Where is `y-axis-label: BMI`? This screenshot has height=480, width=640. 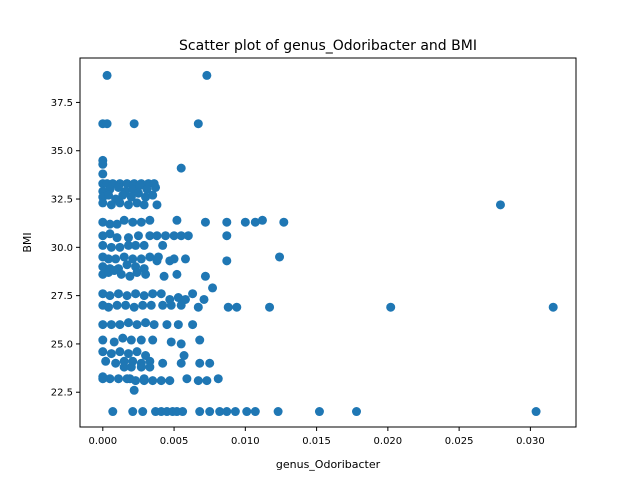
y-axis-label: BMI is located at coordinates (27, 242).